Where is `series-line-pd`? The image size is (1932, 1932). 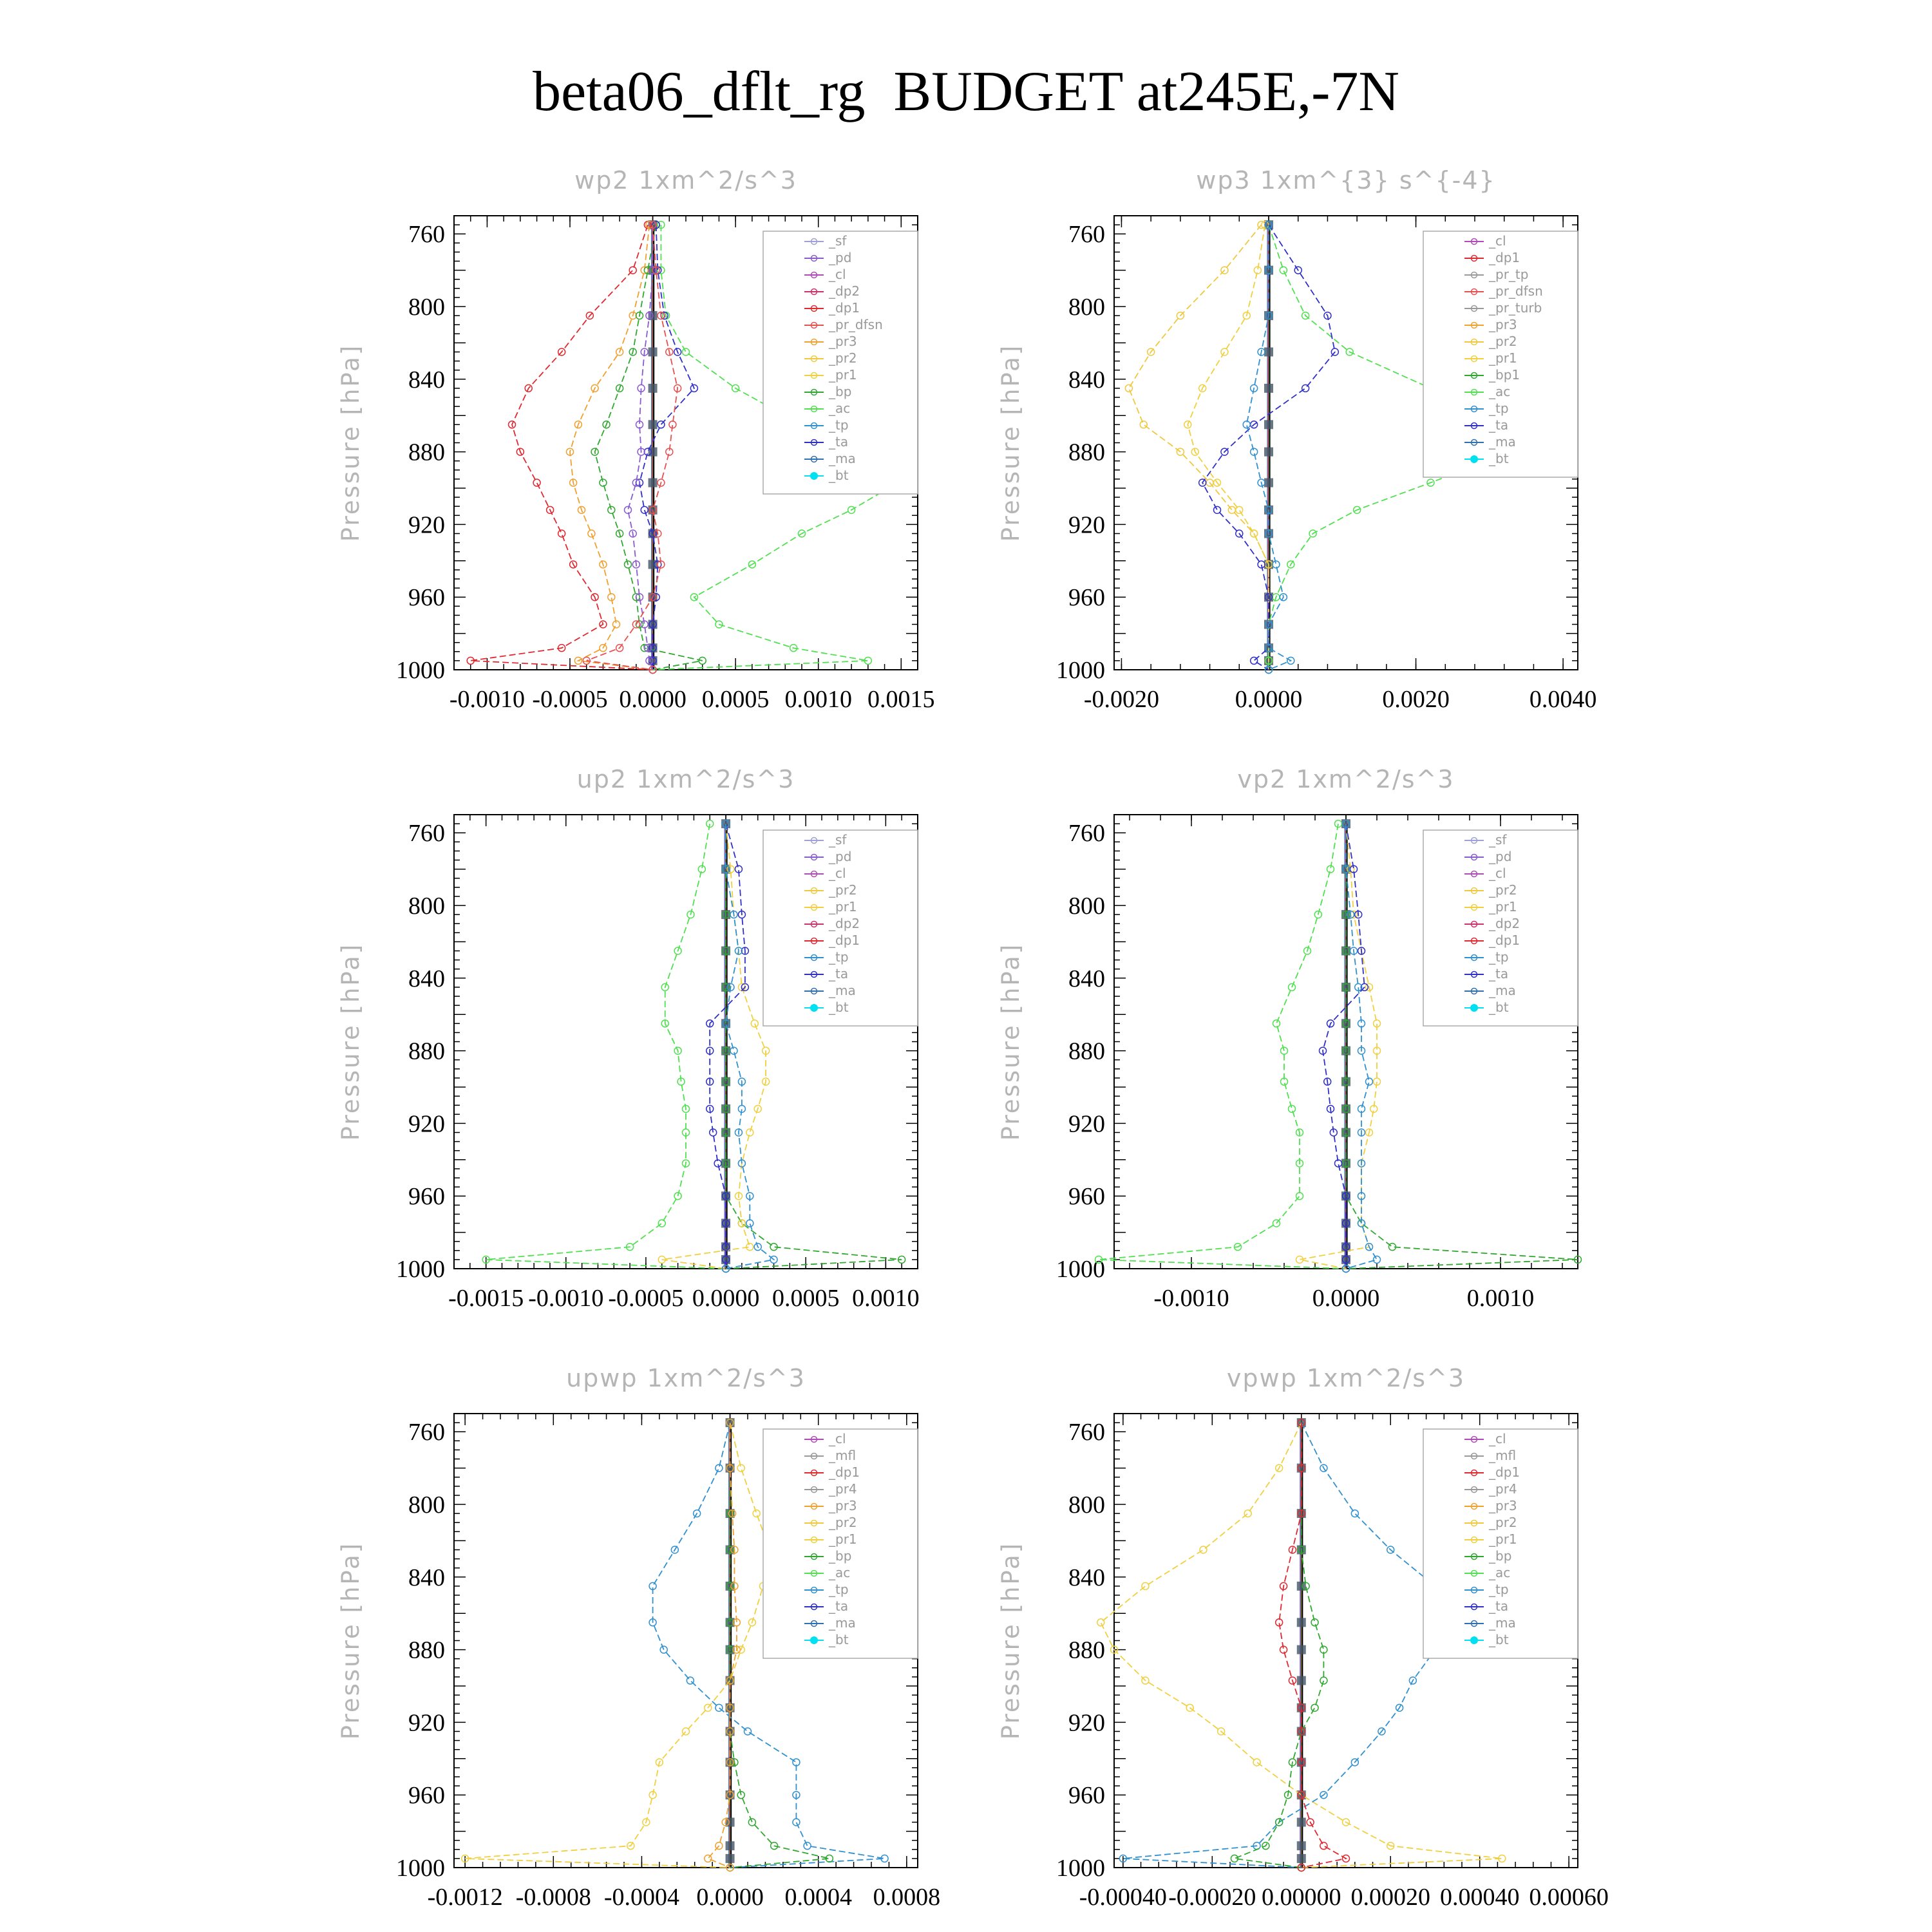 series-line-pd is located at coordinates (640, 447).